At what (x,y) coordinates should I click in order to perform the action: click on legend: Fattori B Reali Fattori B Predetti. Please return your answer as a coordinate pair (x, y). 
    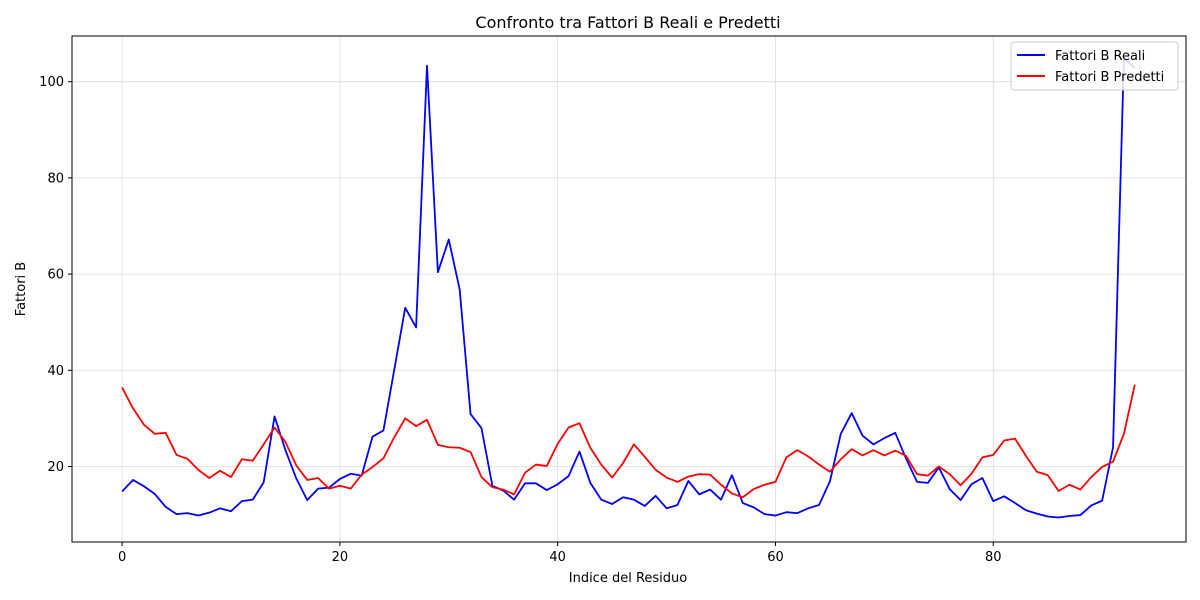
    Looking at the image, I should click on (1094, 66).